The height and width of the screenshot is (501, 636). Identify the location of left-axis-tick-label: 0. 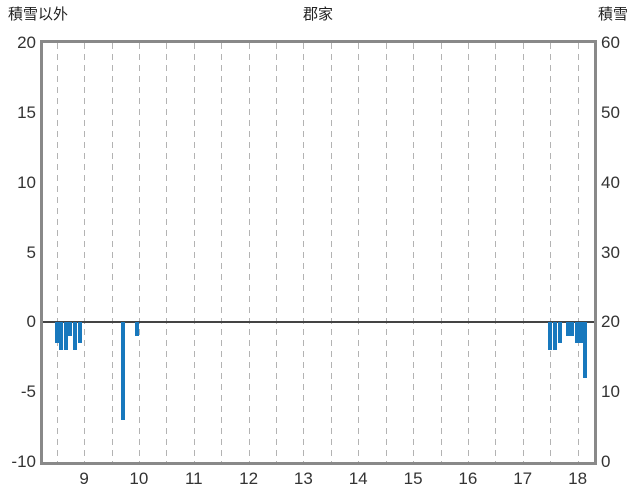
(31, 322).